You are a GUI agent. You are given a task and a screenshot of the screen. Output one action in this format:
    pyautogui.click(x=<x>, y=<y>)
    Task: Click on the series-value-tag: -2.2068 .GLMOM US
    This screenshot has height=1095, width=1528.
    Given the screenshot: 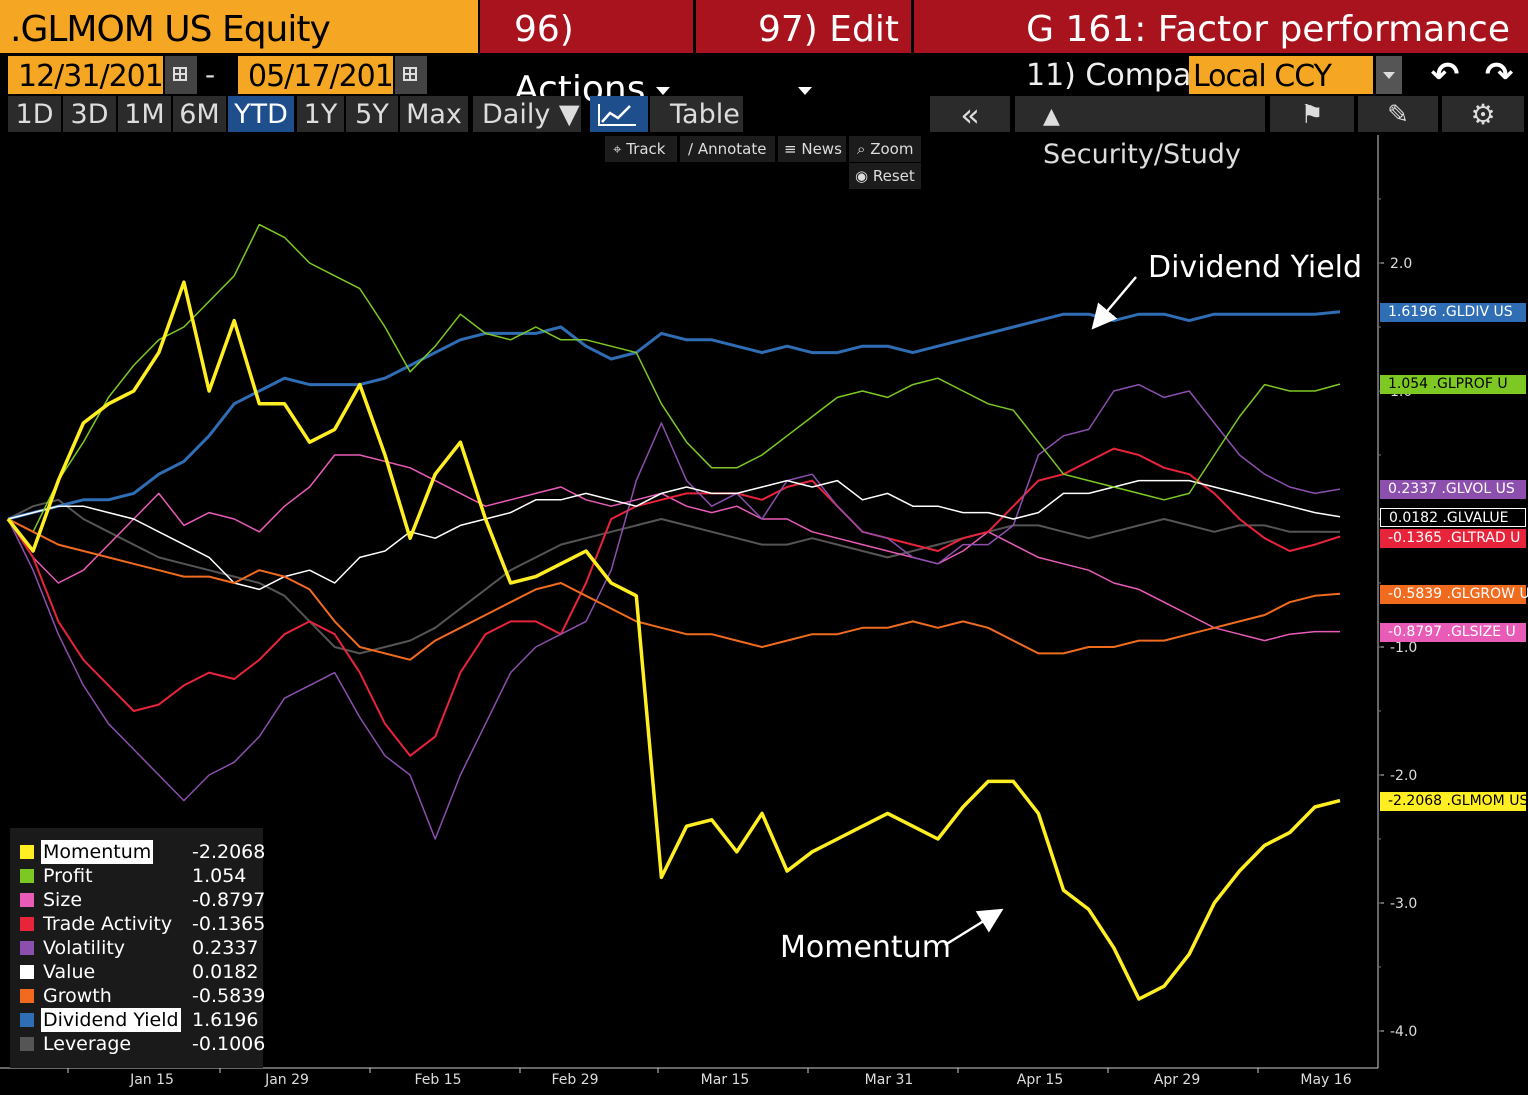 What is the action you would take?
    pyautogui.click(x=1454, y=801)
    